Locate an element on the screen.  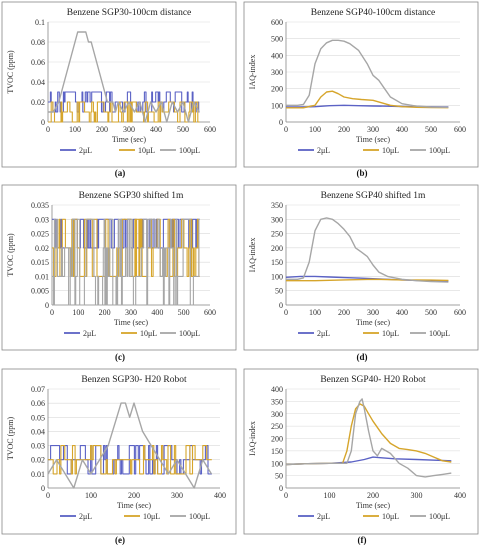
y-tick-label: 0.05 is located at coordinates (38, 417).